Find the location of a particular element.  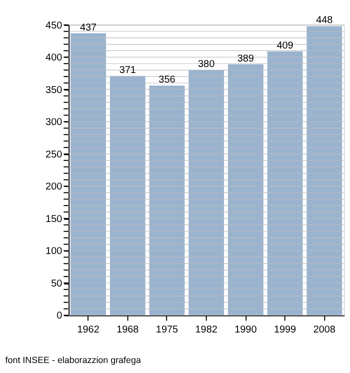

x-tick-label: 1962 is located at coordinates (88, 330).